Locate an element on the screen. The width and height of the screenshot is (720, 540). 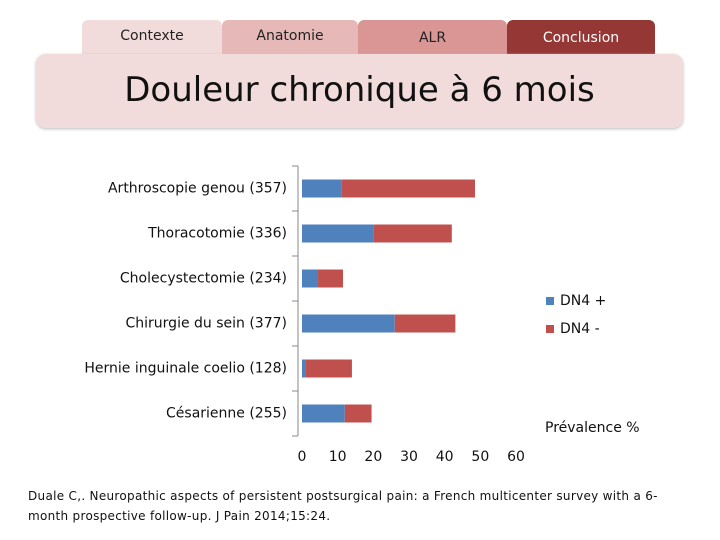
y-tick-label: Cholecystectomie (234) is located at coordinates (203, 279).